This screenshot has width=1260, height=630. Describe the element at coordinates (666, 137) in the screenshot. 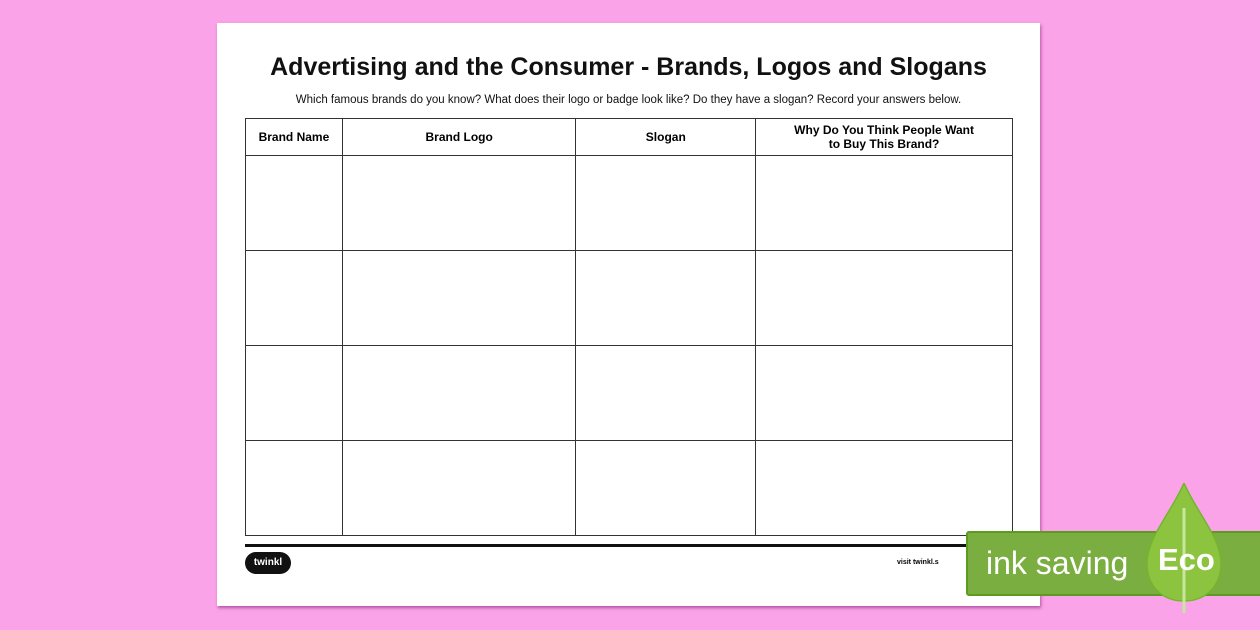

I see `col-slogan: Slogan` at that location.